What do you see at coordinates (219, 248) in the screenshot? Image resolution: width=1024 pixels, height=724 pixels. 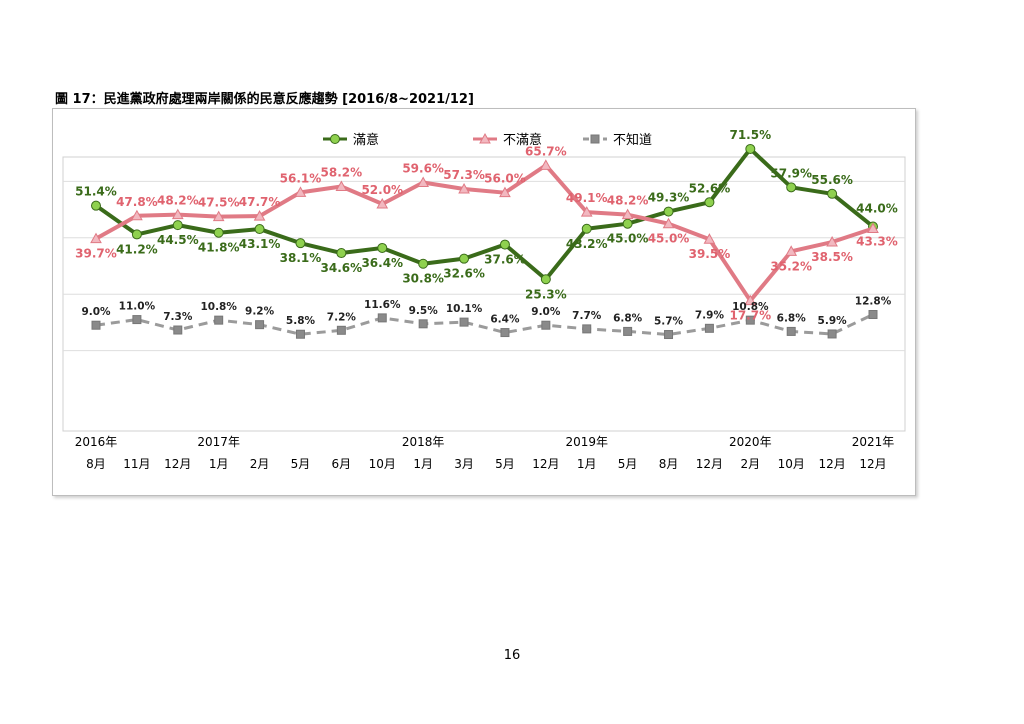 I see `data-label: 41.8%` at bounding box center [219, 248].